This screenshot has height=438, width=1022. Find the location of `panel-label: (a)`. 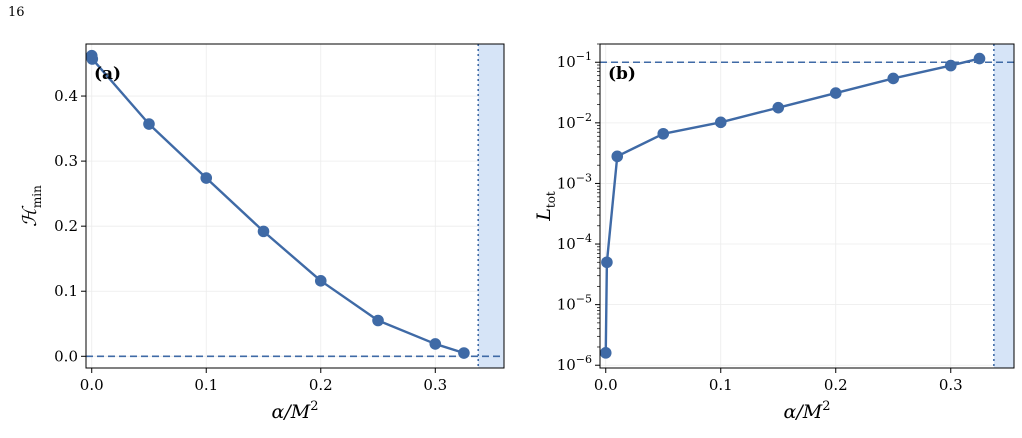

panel-label: (a) is located at coordinates (107, 74).